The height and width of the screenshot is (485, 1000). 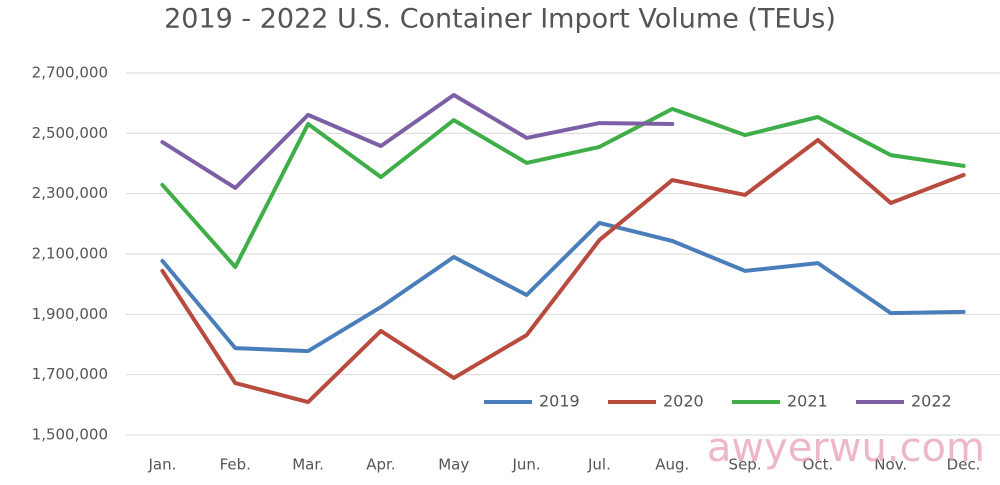 I want to click on x-tick-label: Apr., so click(x=380, y=465).